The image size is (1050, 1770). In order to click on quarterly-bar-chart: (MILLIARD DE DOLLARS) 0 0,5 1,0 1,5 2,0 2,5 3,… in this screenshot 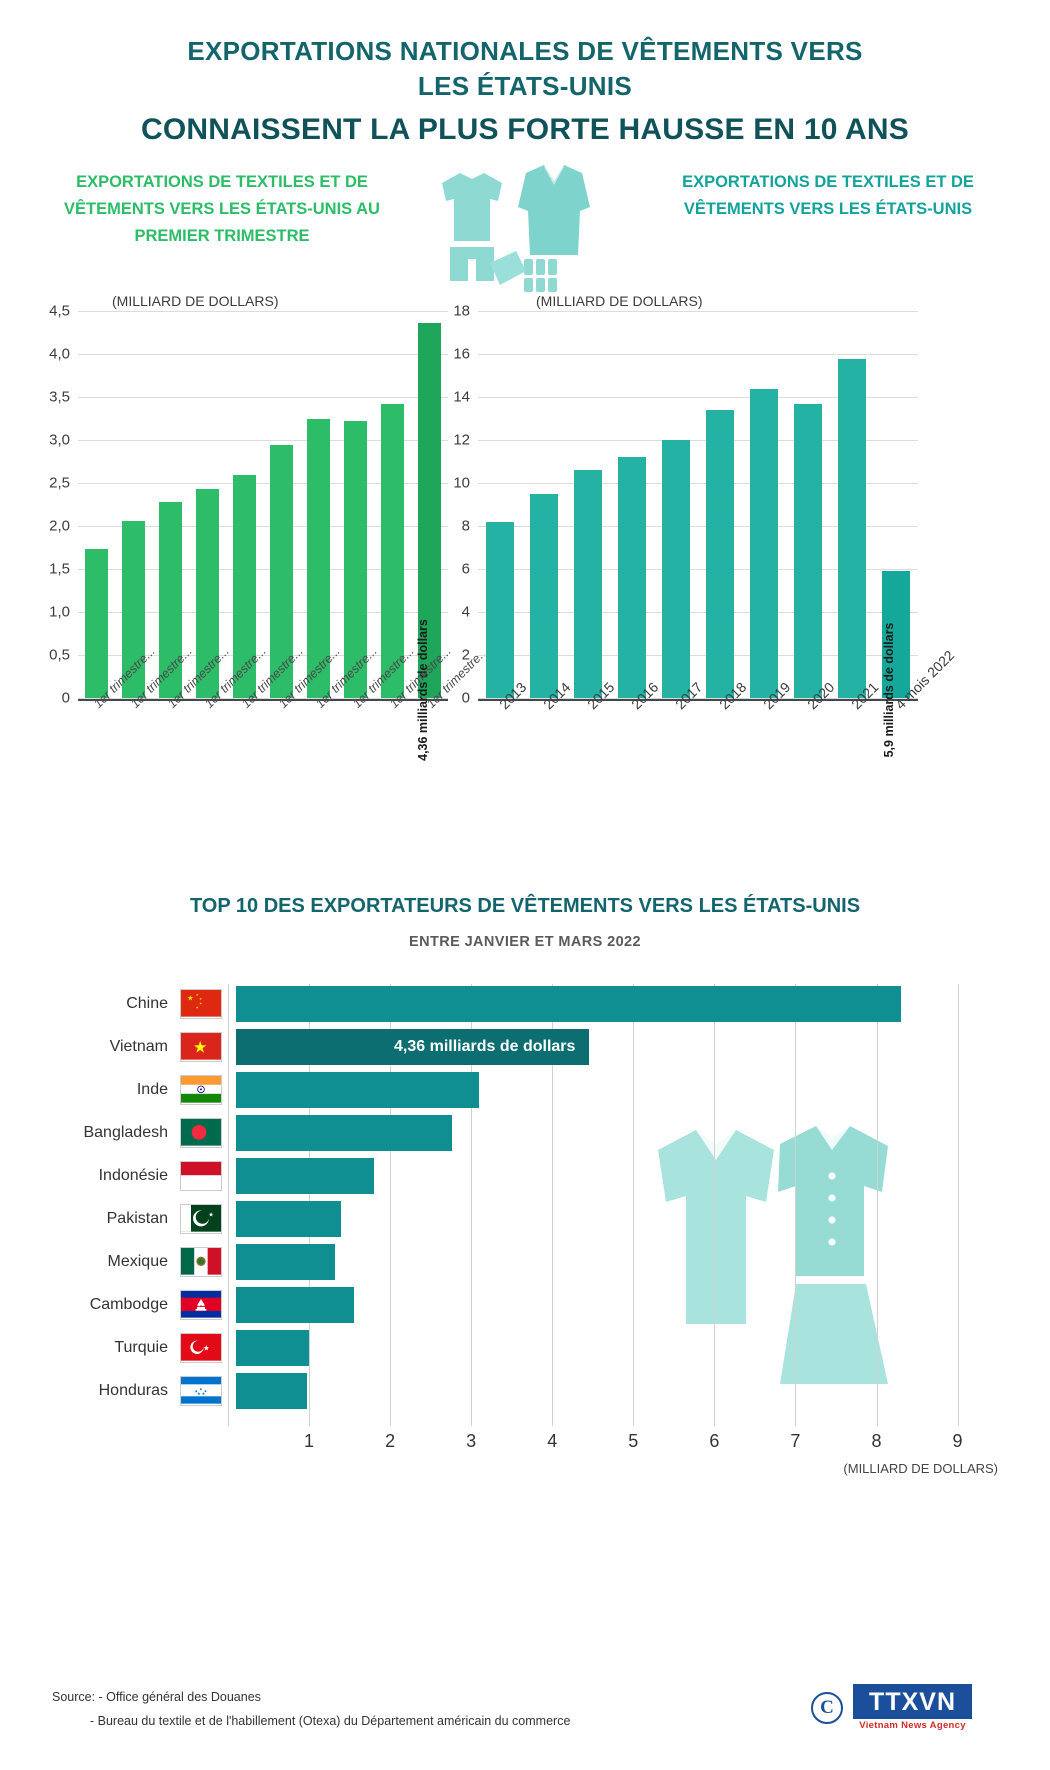, I will do `click(269, 552)`.